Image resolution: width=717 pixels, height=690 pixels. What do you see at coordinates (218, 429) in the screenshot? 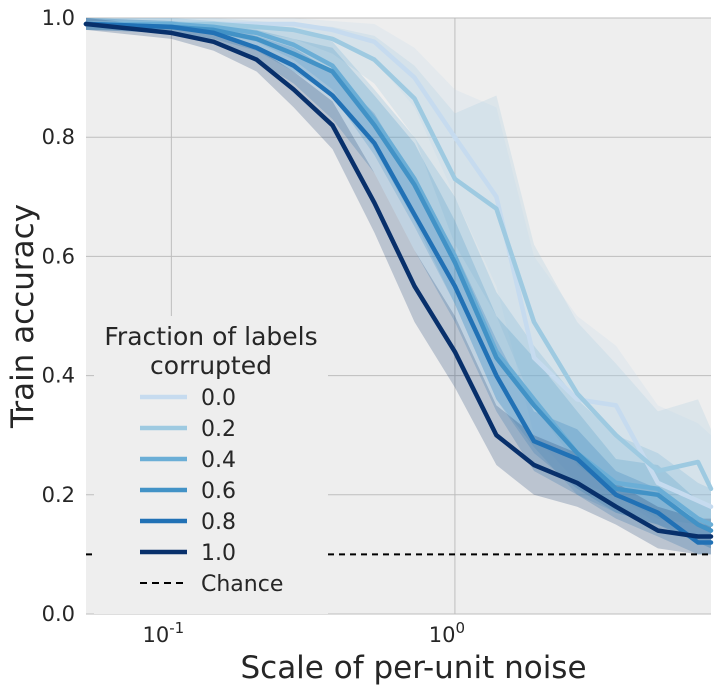
I see `legend-label: 0.2` at bounding box center [218, 429].